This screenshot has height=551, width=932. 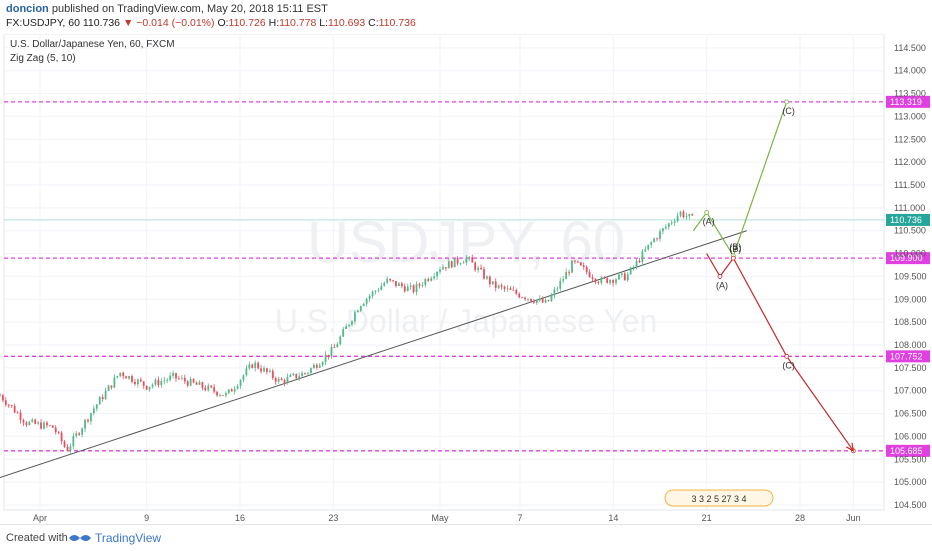 I want to click on symbol-label: FX:USDJPY, 60, so click(x=43, y=23).